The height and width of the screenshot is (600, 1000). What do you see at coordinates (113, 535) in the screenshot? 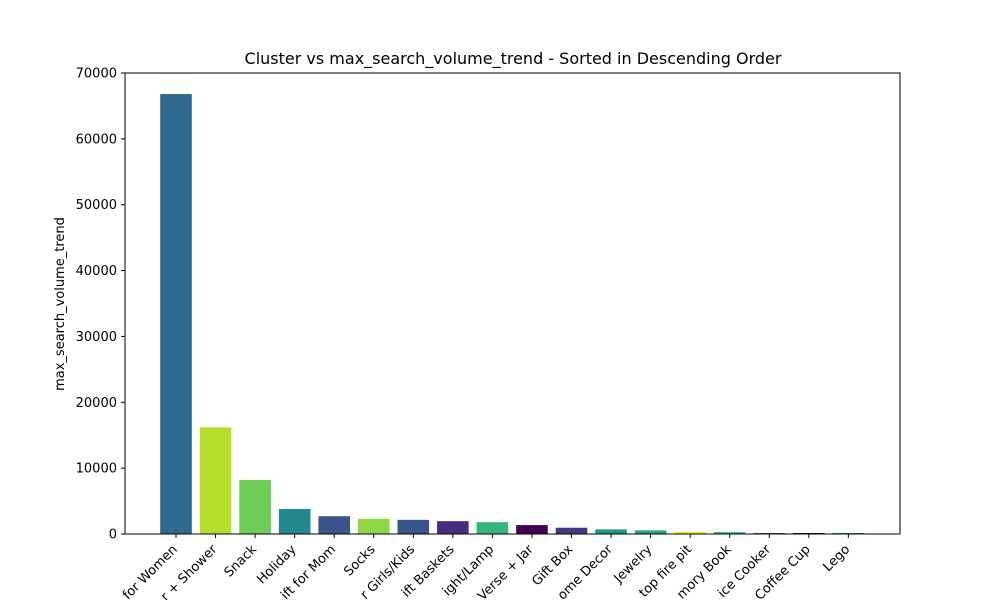
I see `y-tick-label: 0` at bounding box center [113, 535].